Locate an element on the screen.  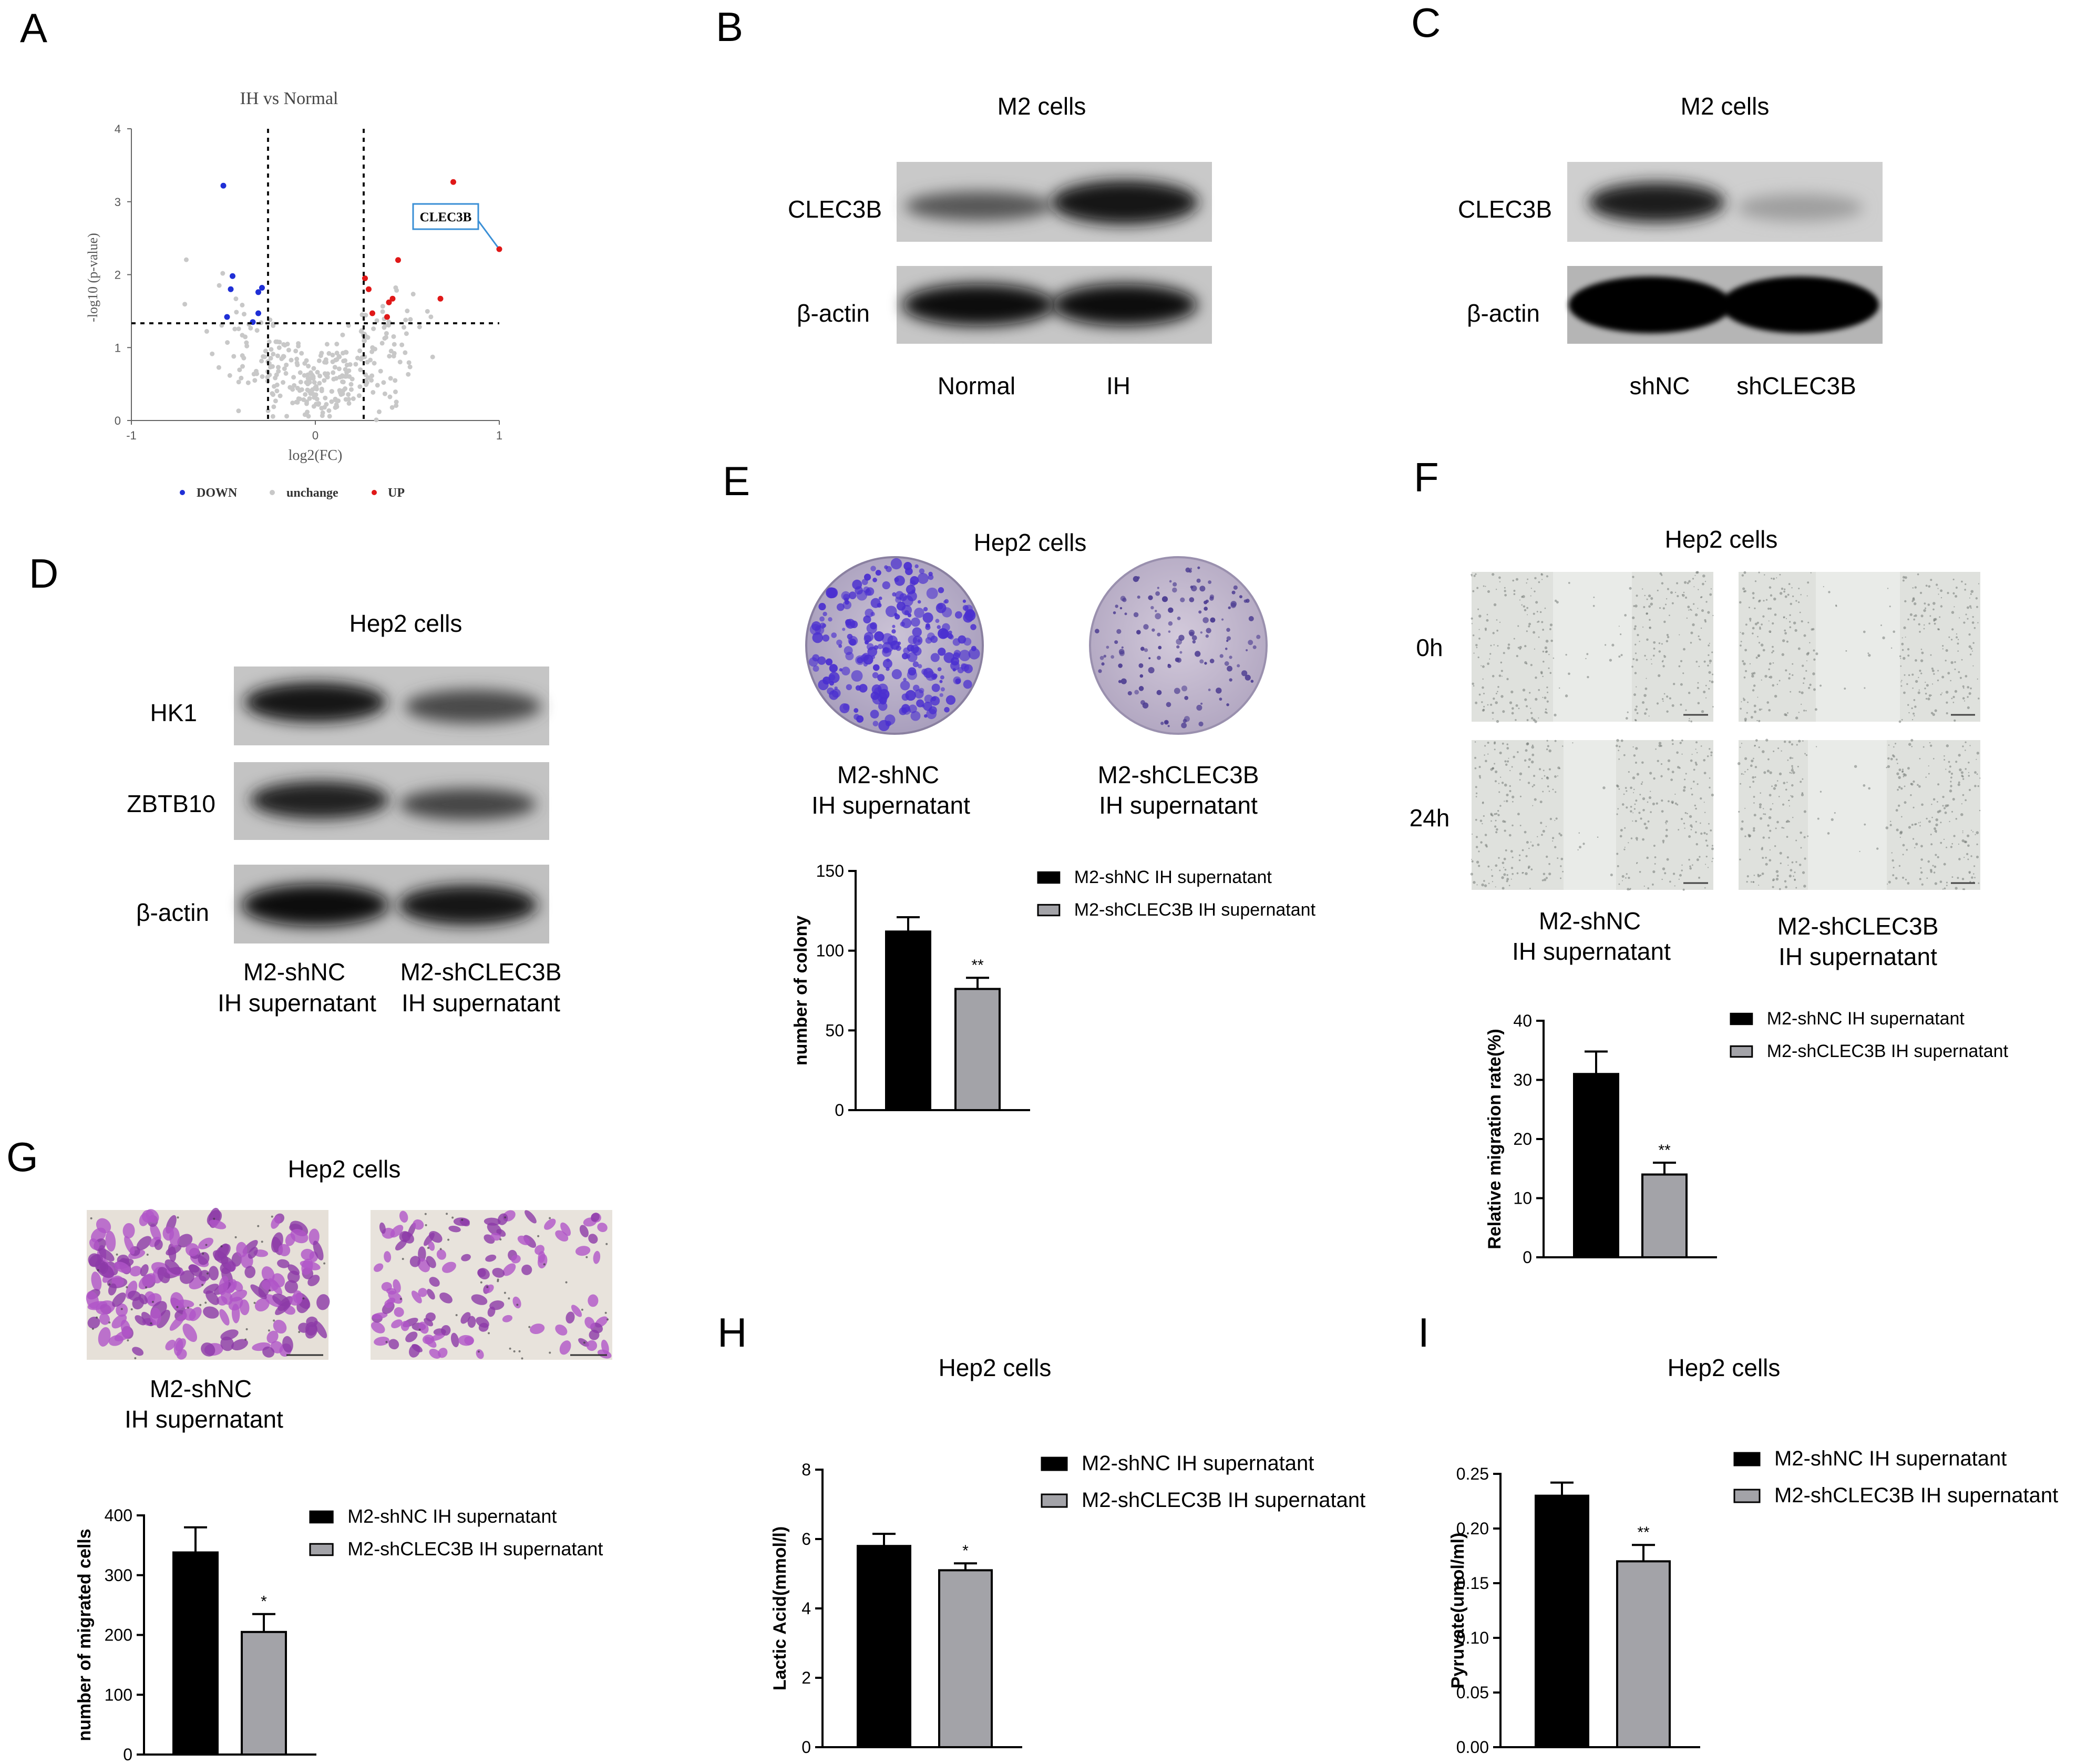
volcano-point-up is located at coordinates (441, 299).